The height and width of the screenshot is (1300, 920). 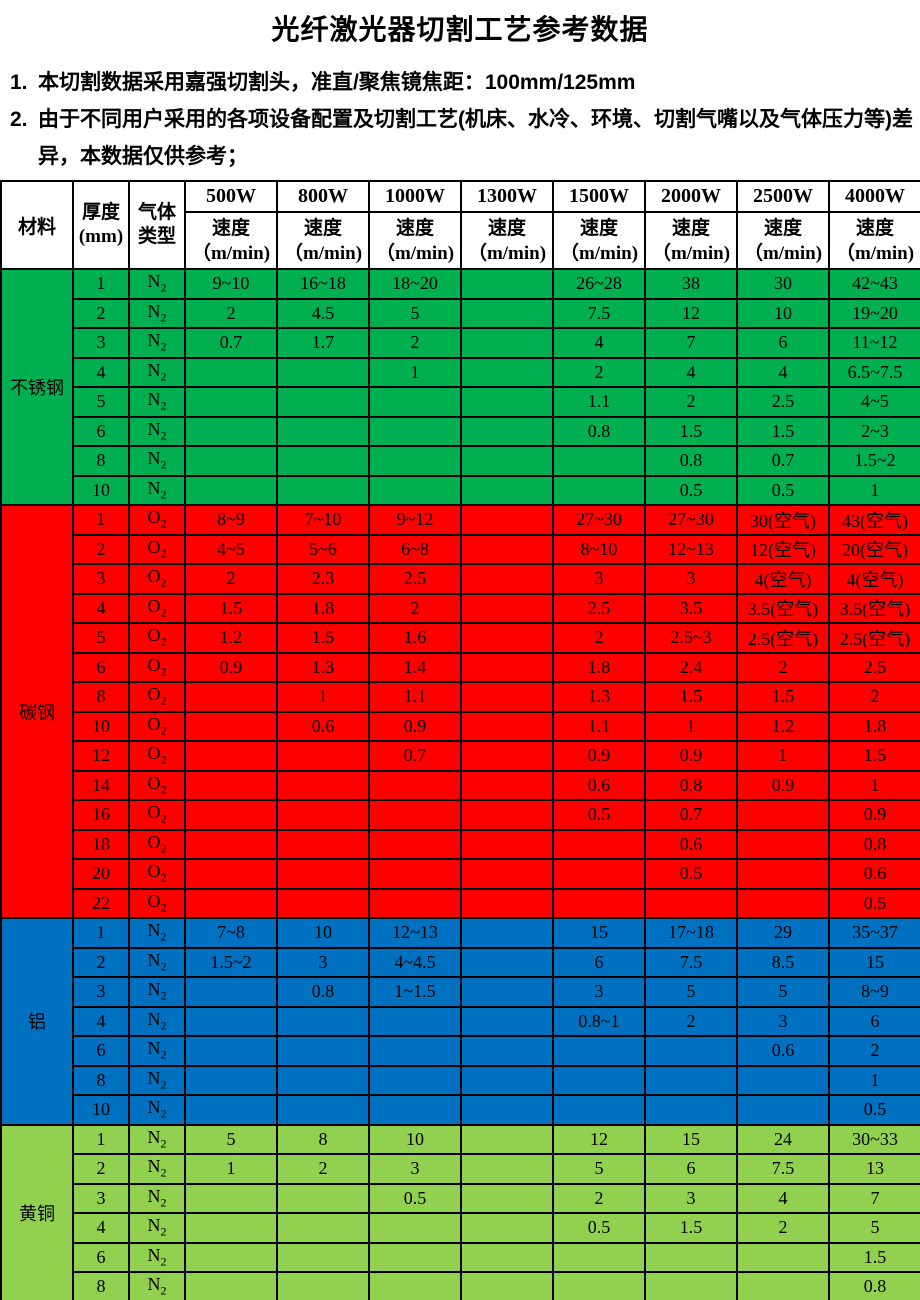 I want to click on speed-cell: 12~13, so click(x=415, y=933).